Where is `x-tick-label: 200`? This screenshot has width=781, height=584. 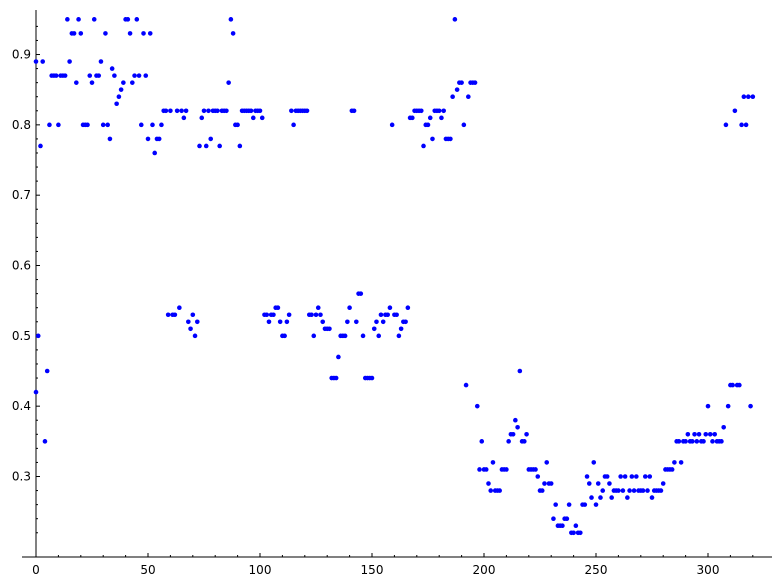
x-tick-label: 200 is located at coordinates (484, 570).